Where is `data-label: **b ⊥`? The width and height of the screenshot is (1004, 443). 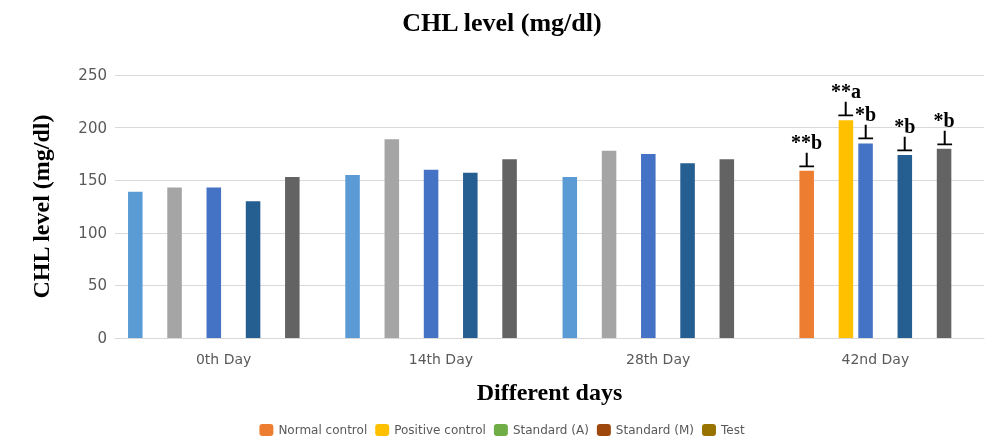 data-label: **b ⊥ is located at coordinates (807, 150).